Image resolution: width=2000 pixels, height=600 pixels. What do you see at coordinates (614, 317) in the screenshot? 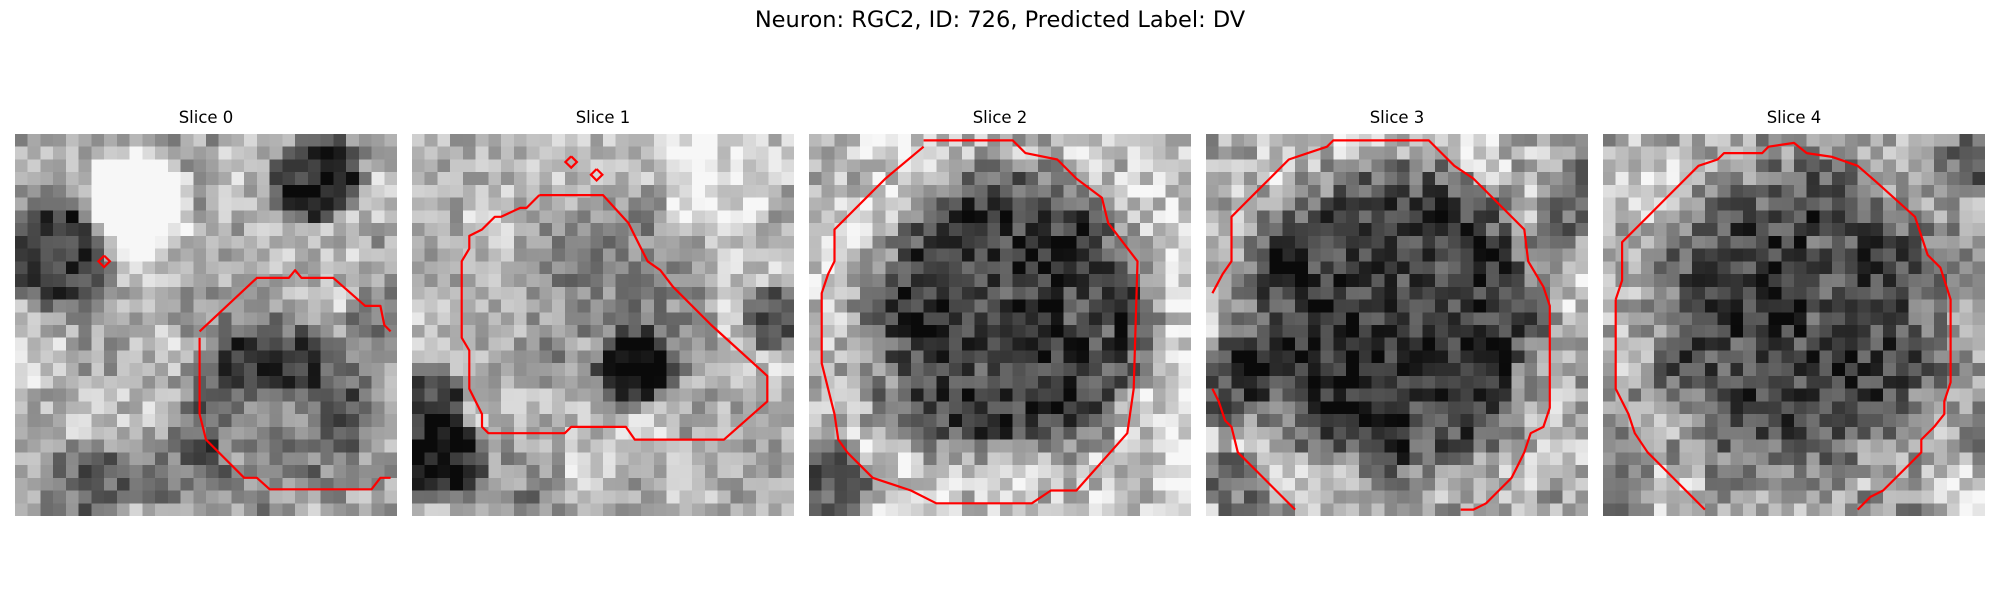
I see `segmentation-contour` at bounding box center [614, 317].